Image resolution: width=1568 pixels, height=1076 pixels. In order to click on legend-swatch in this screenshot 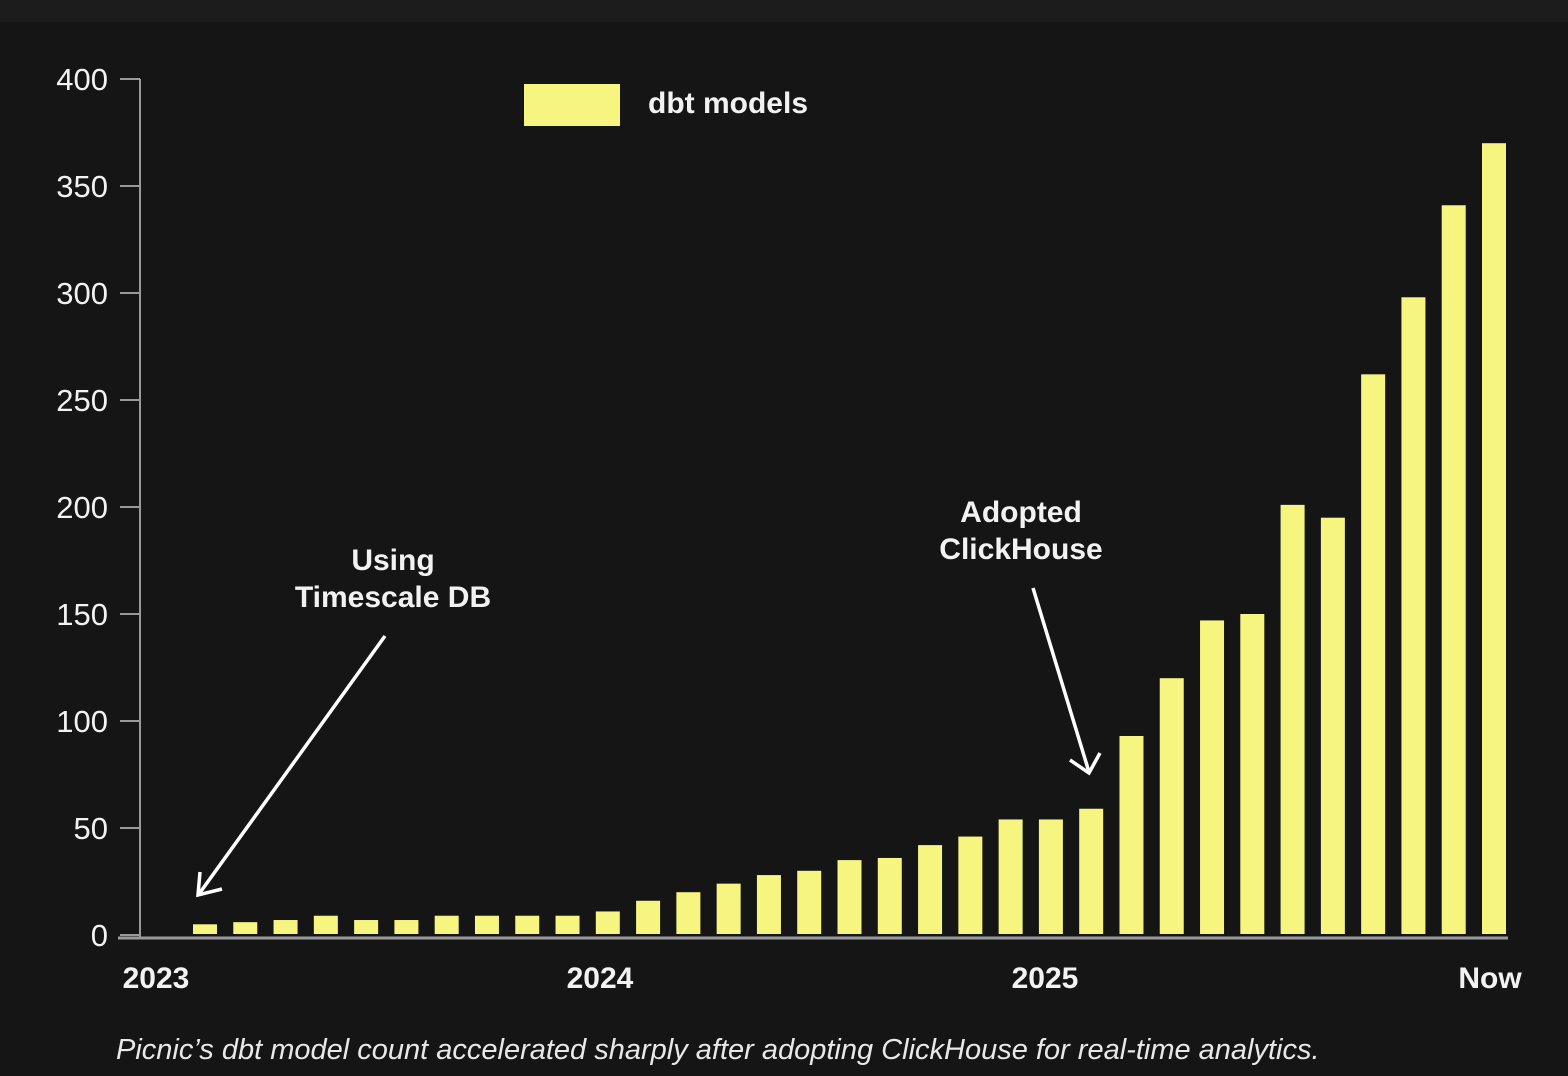, I will do `click(572, 105)`.